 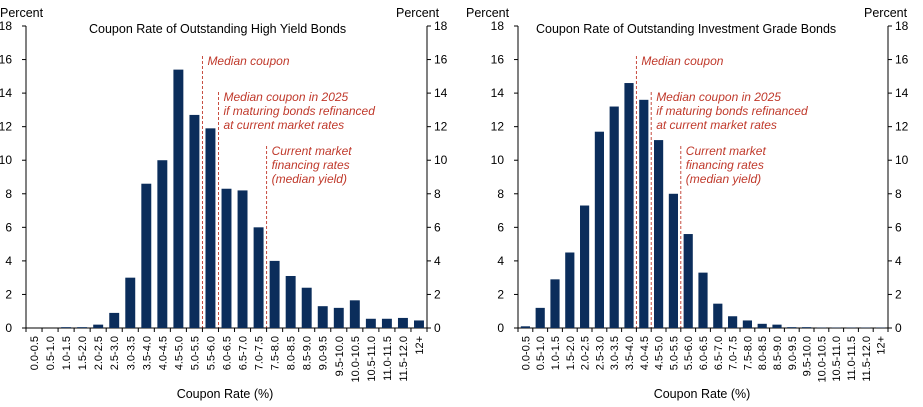 I want to click on bar-4.0-4.5, so click(x=162, y=244).